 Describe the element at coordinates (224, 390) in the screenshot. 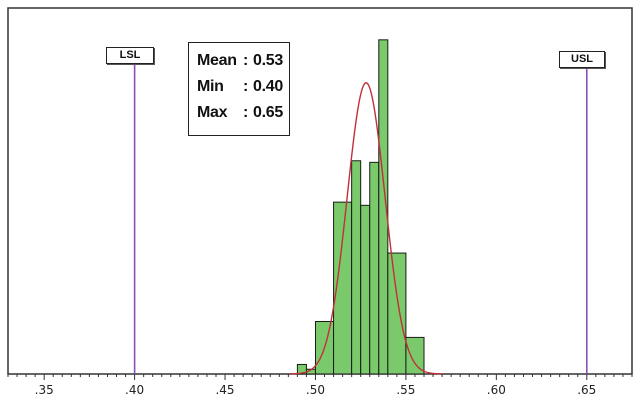

I see `x-tick-label: .45` at that location.